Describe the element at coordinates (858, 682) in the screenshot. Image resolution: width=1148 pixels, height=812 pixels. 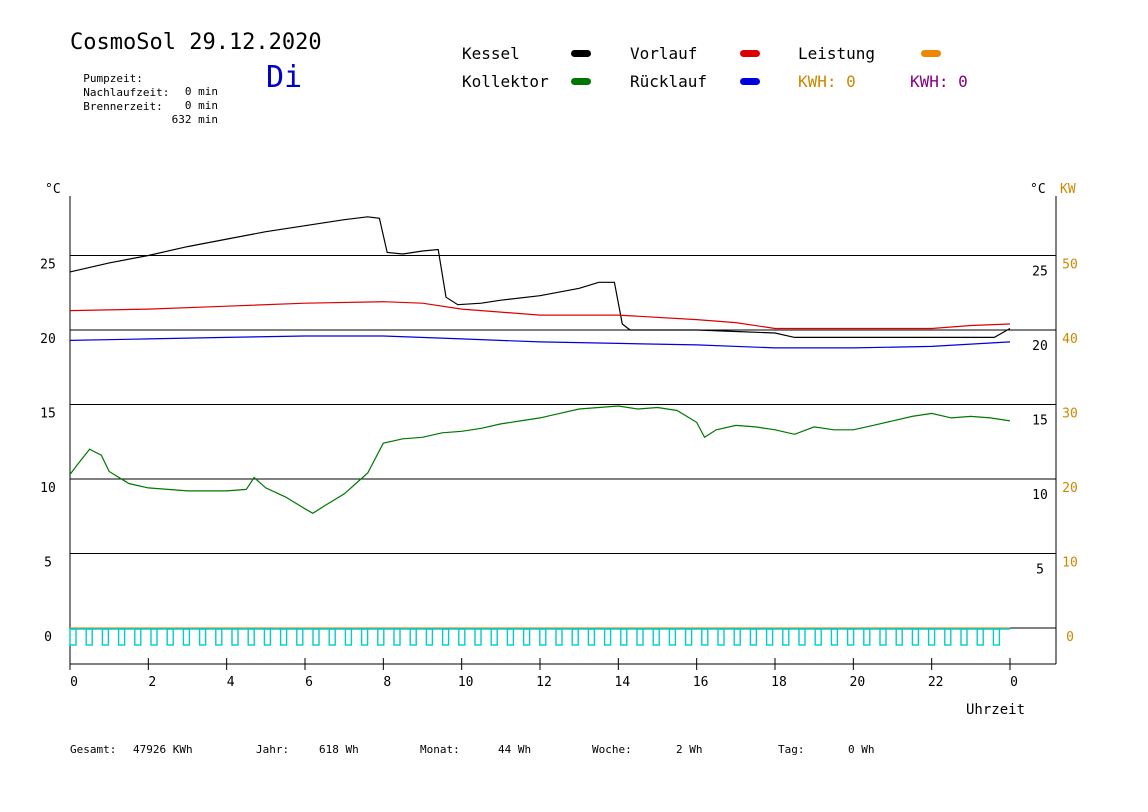
I see `x-tick-label: 20` at that location.